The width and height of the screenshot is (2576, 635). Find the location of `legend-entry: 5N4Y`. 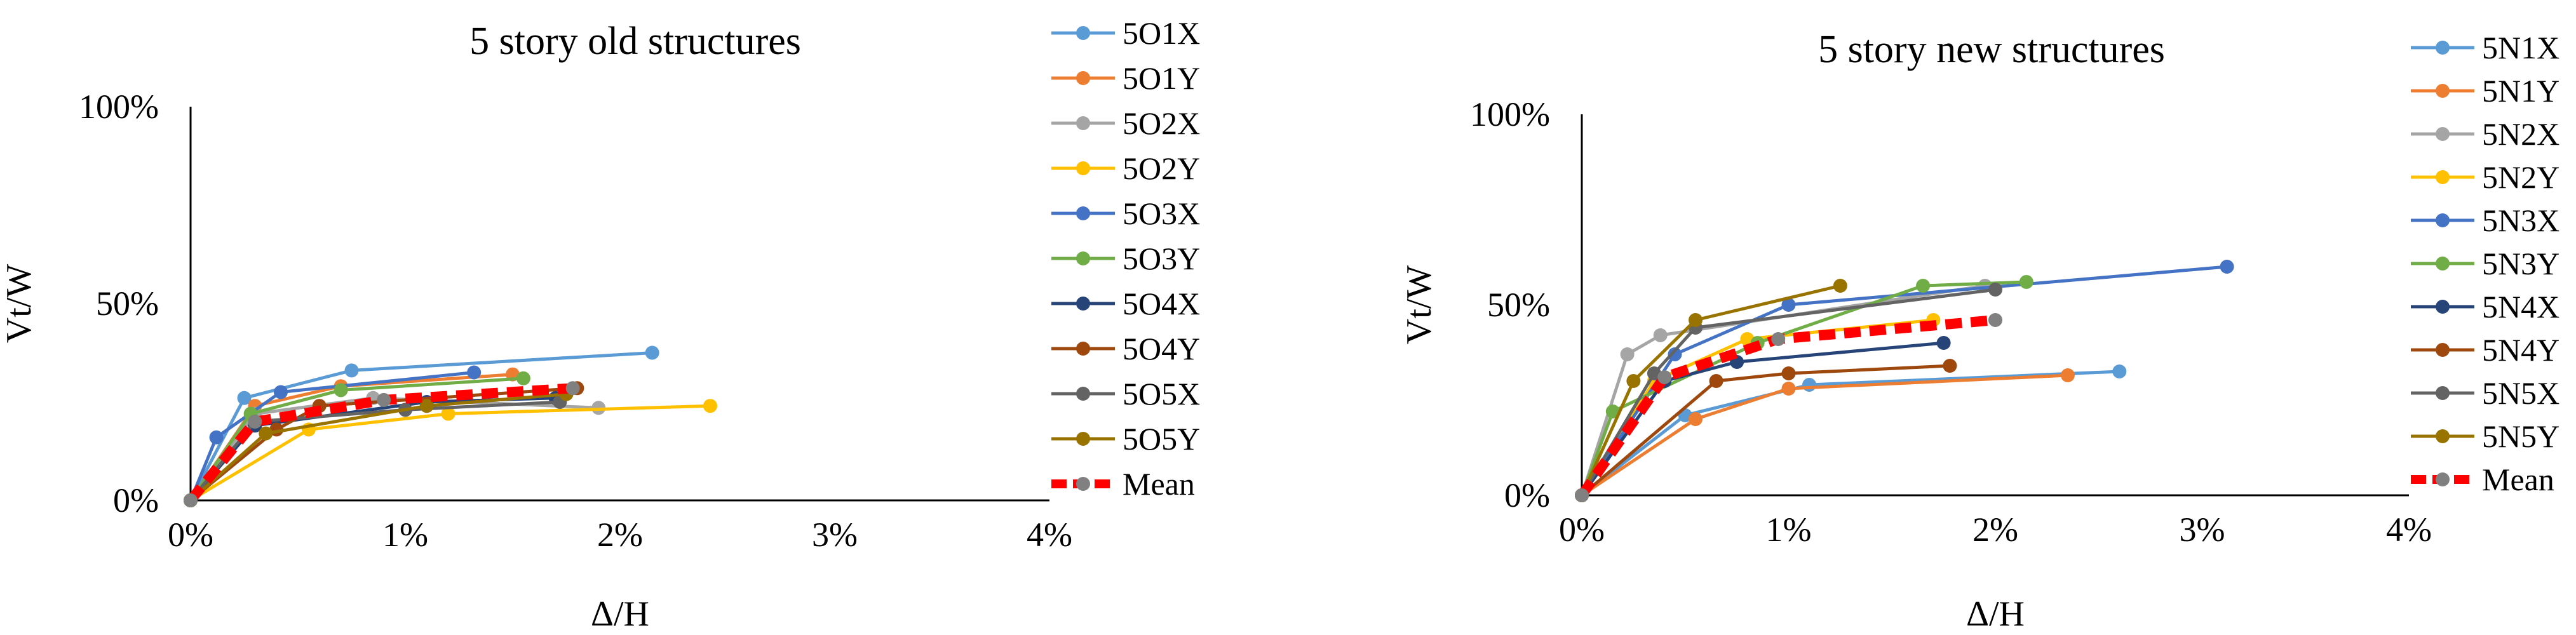

legend-entry: 5N4Y is located at coordinates (2485, 350).